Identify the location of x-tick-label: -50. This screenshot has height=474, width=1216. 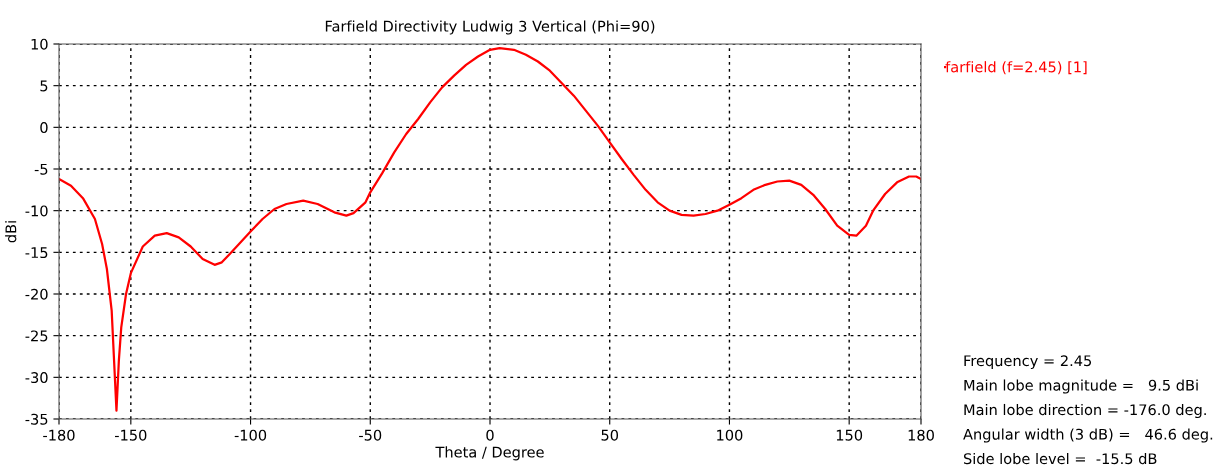
(370, 435).